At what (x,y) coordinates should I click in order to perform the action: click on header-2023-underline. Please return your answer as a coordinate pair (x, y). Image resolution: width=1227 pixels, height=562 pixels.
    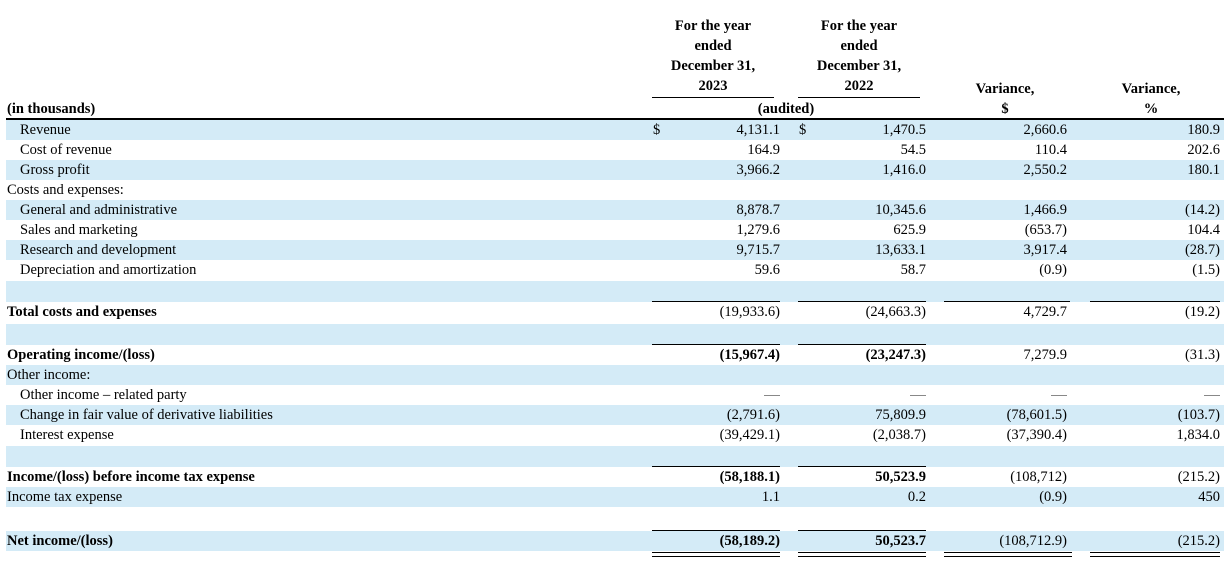
    Looking at the image, I should click on (713, 97).